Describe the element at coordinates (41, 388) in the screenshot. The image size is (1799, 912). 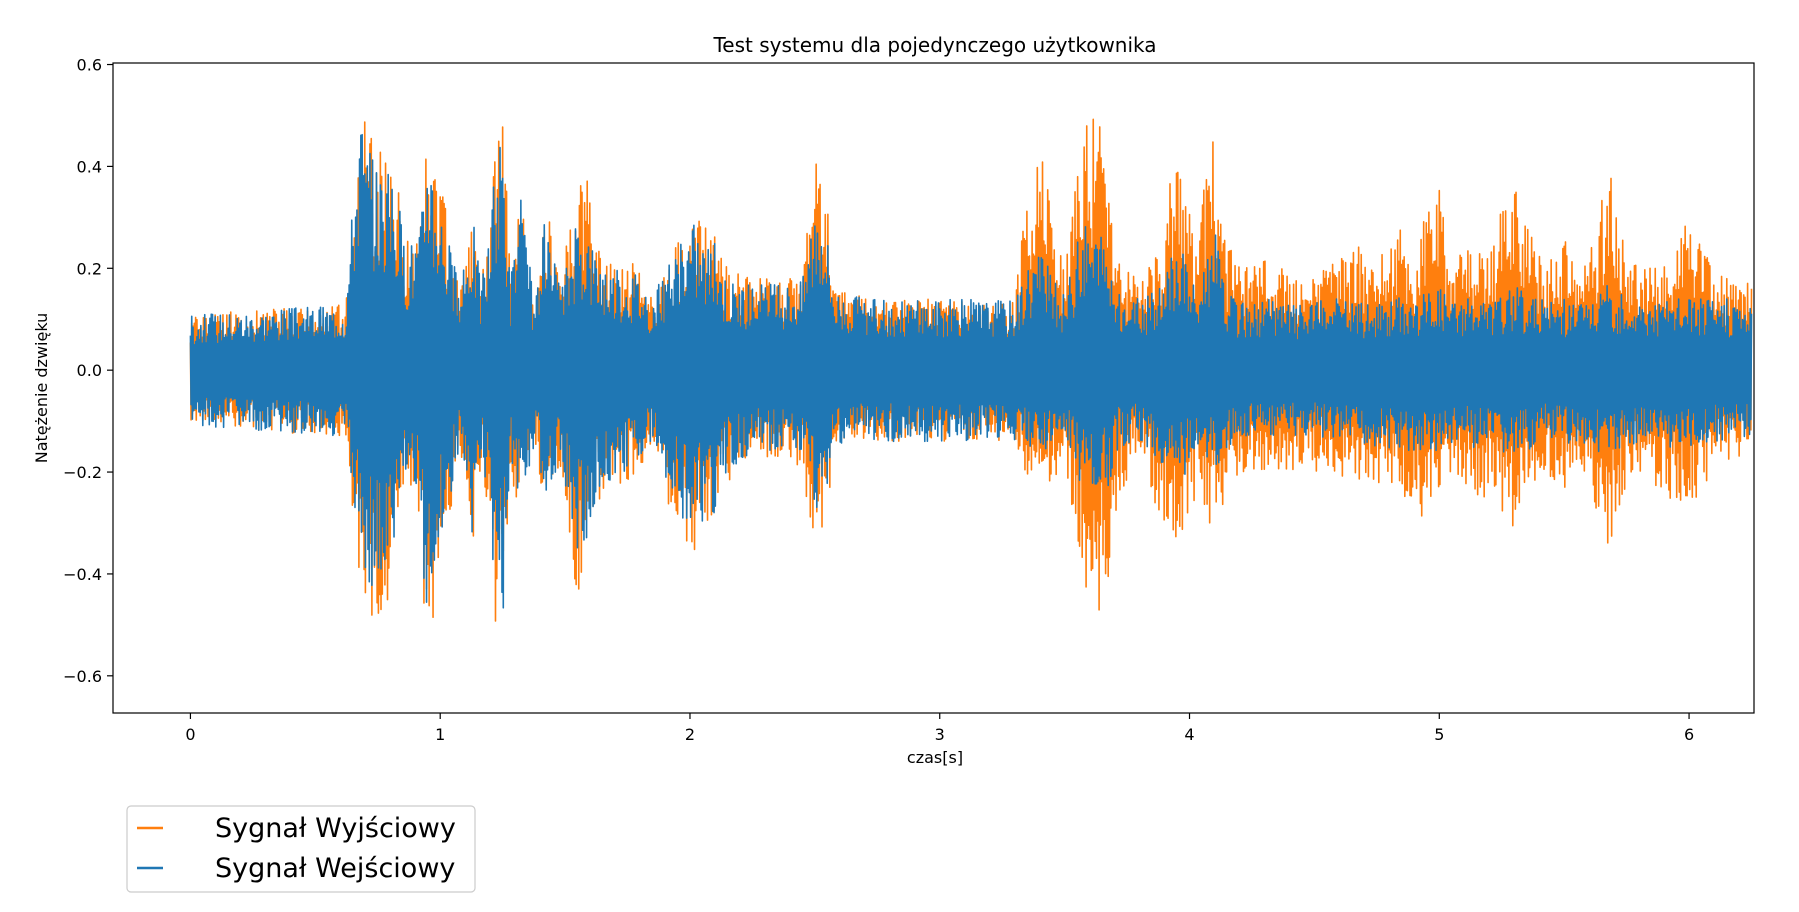
I see `y-axis-label: Natężenie dzwięku` at that location.